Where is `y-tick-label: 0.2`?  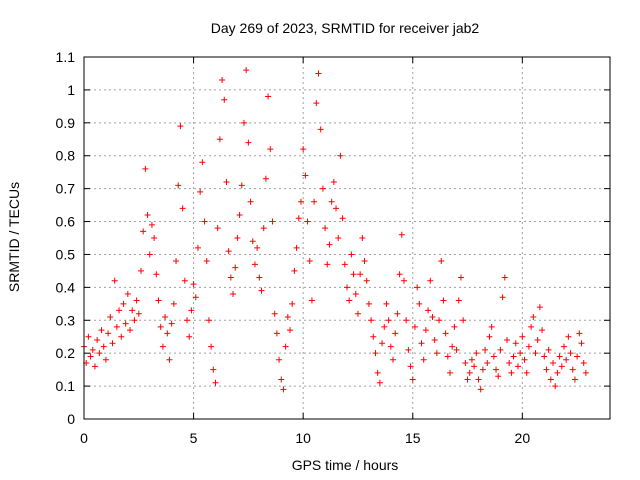
y-tick-label: 0.2 is located at coordinates (66, 353).